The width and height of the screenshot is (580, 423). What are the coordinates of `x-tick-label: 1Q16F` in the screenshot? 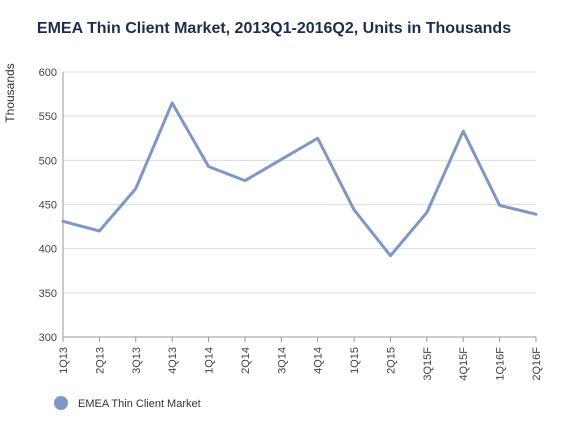 It's located at (501, 364).